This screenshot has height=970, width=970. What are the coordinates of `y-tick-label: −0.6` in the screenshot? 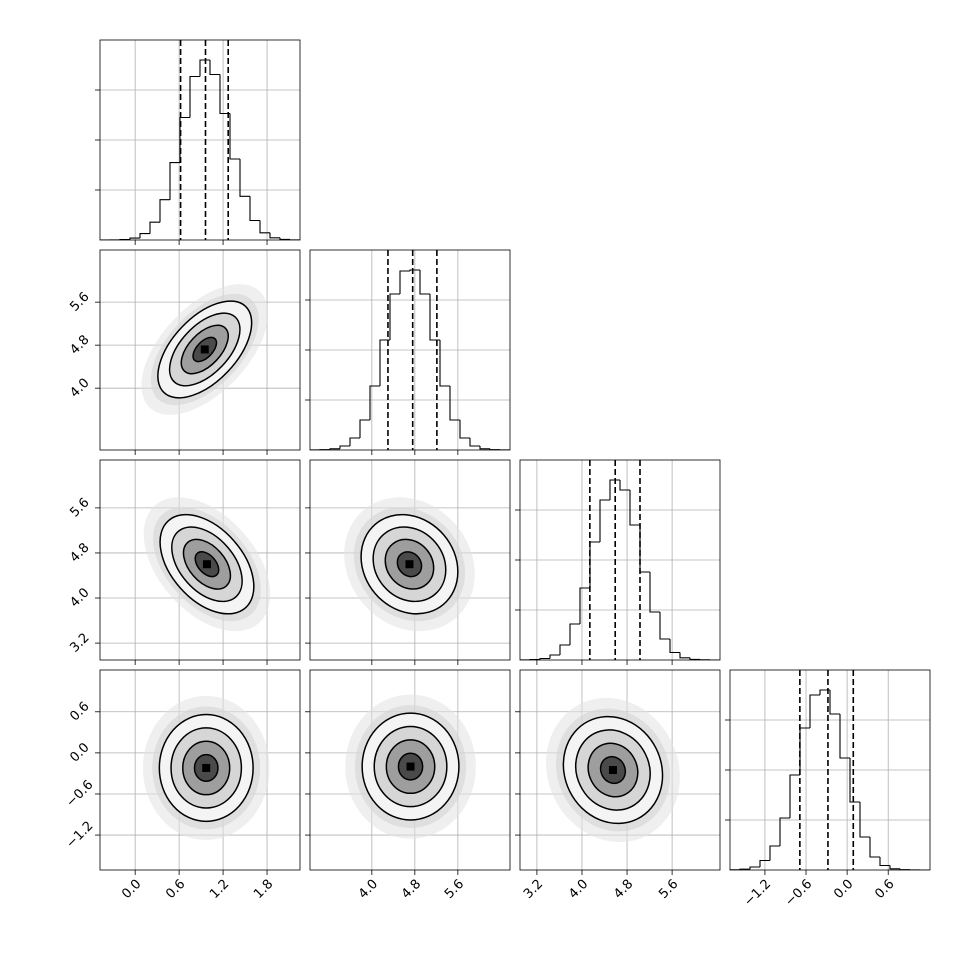 It's located at (80, 794).